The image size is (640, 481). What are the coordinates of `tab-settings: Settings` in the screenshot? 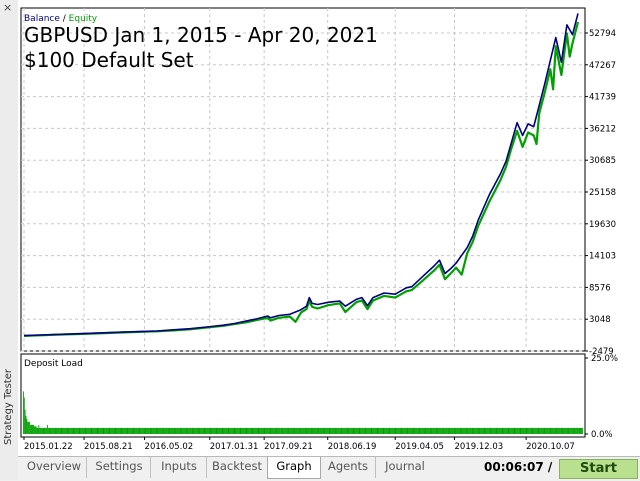 It's located at (119, 467).